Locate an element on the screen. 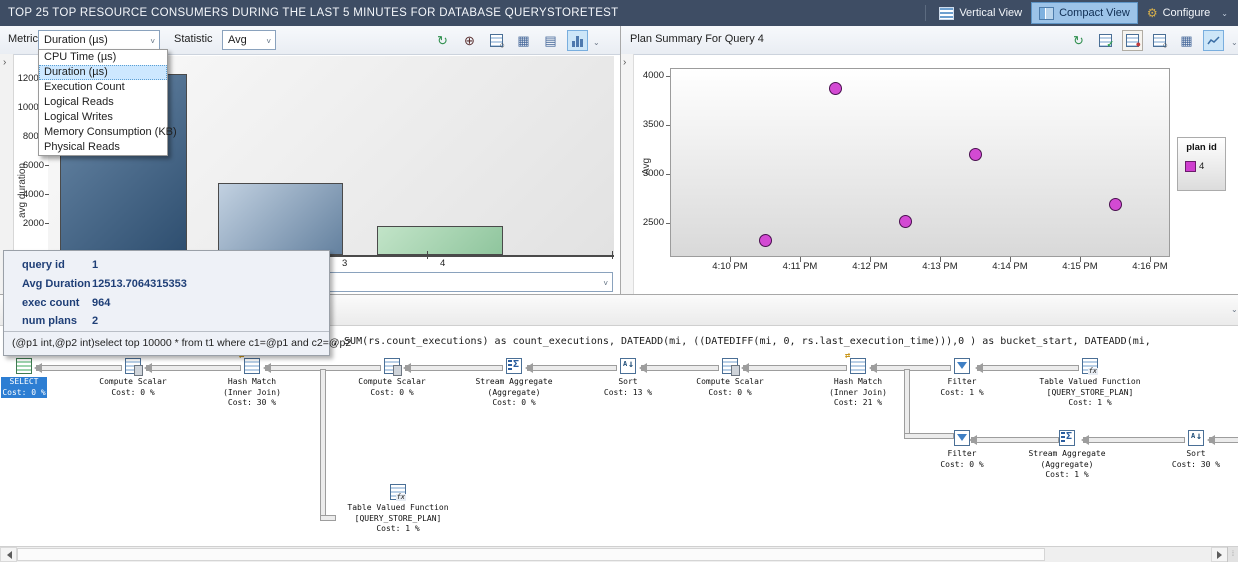  y-tick-label: 2500 is located at coordinates (653, 222).